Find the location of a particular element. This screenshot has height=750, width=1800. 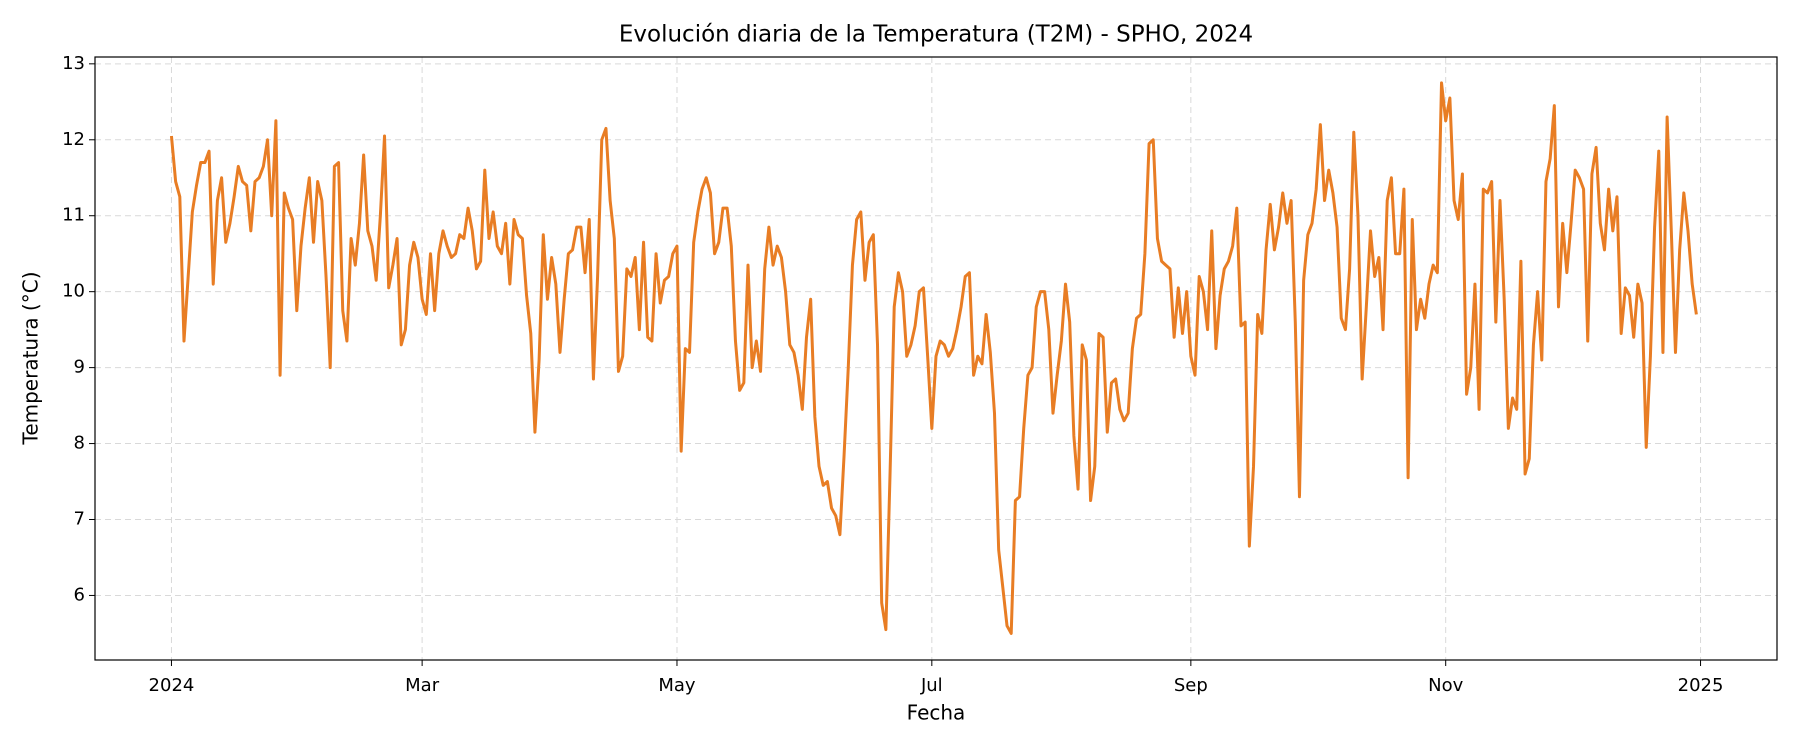

y-tick-label: 13 is located at coordinates (73, 63).